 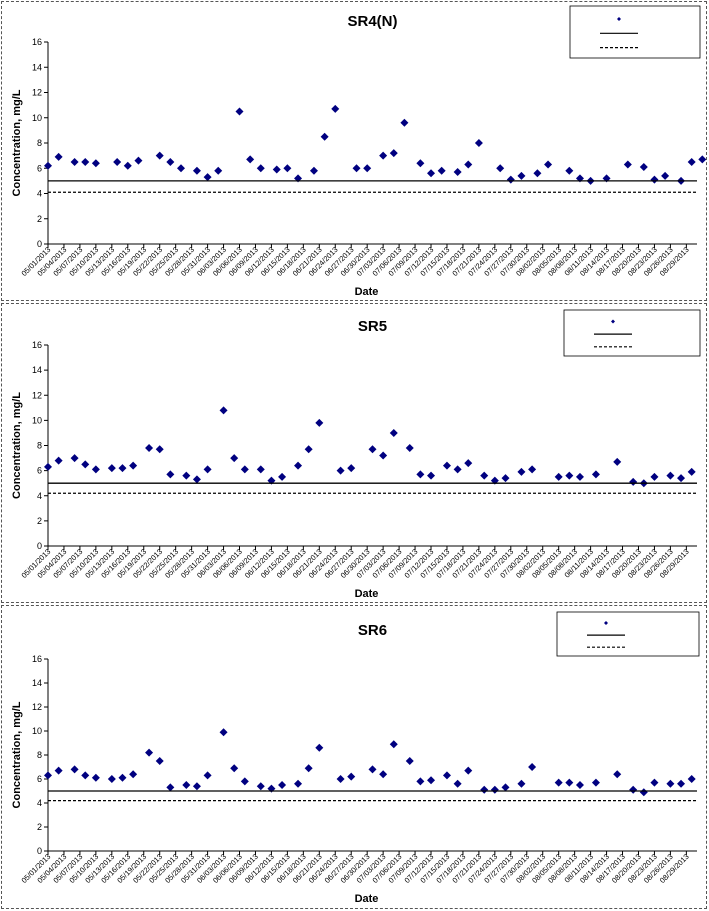 What do you see at coordinates (619, 19) in the screenshot?
I see `legend-marker-diamond` at bounding box center [619, 19].